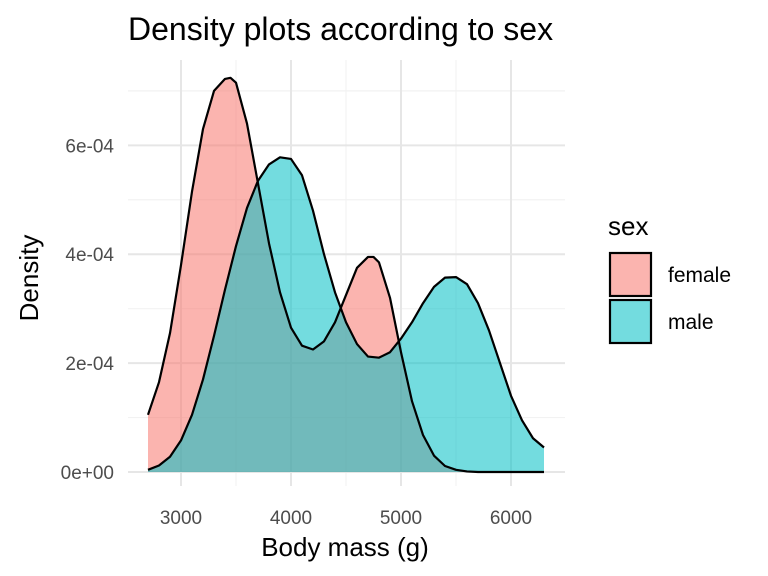 The height and width of the screenshot is (576, 768). I want to click on x-axis-title: Body mass (g), so click(345, 547).